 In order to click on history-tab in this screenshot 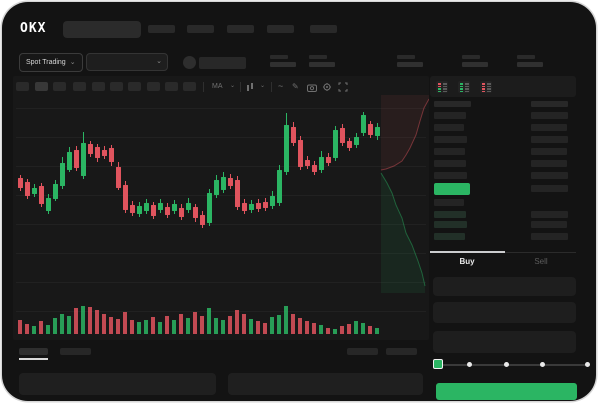, I will do `click(75, 351)`.